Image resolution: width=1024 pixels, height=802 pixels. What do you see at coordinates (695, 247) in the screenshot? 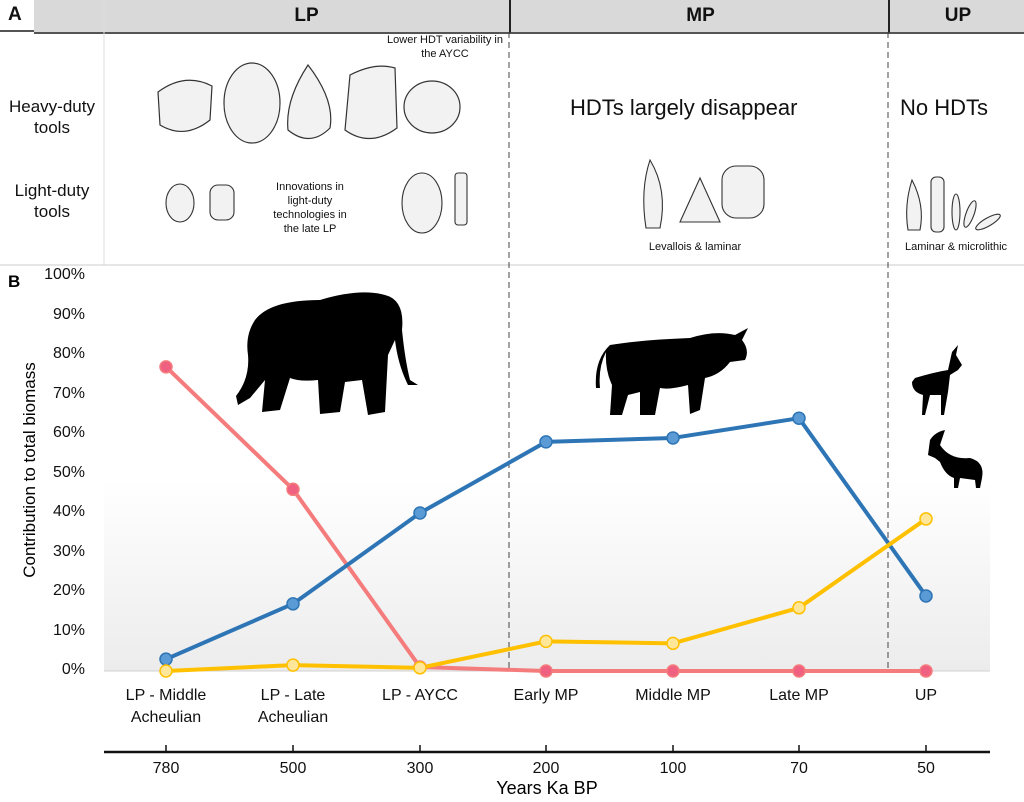
I see `note-mp-ldt: Levallois & laminar` at bounding box center [695, 247].